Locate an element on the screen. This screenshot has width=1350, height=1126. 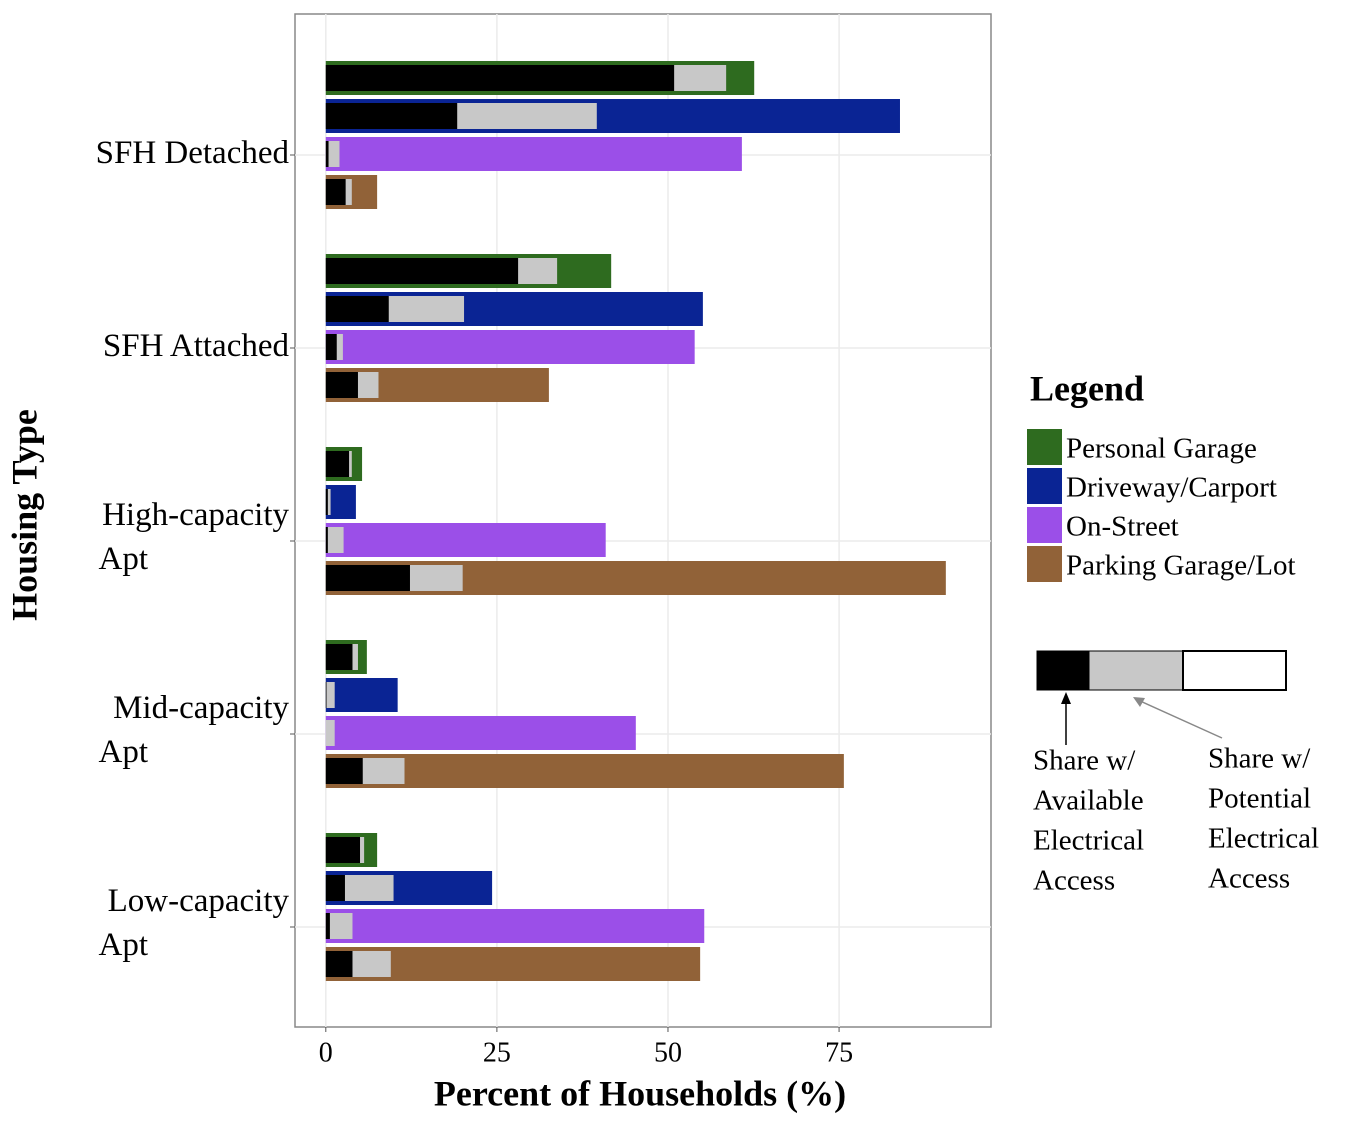
x-tick-label: 0 is located at coordinates (326, 1052).